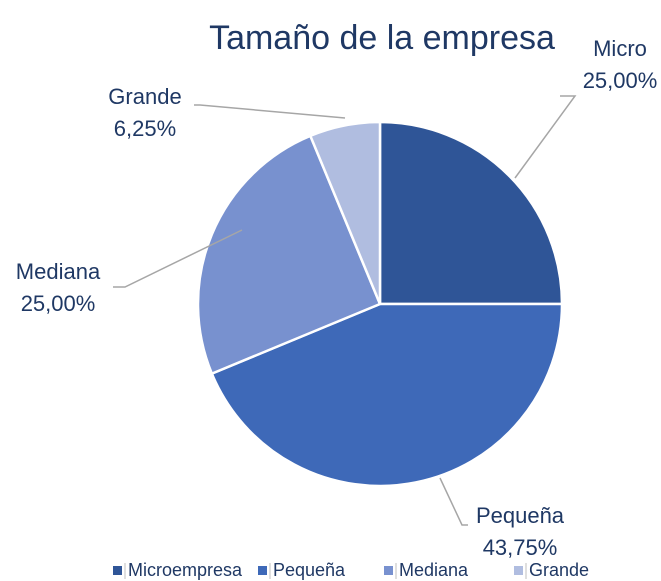 The image size is (661, 581). What do you see at coordinates (145, 128) in the screenshot?
I see `data-label-value: 6,25%` at bounding box center [145, 128].